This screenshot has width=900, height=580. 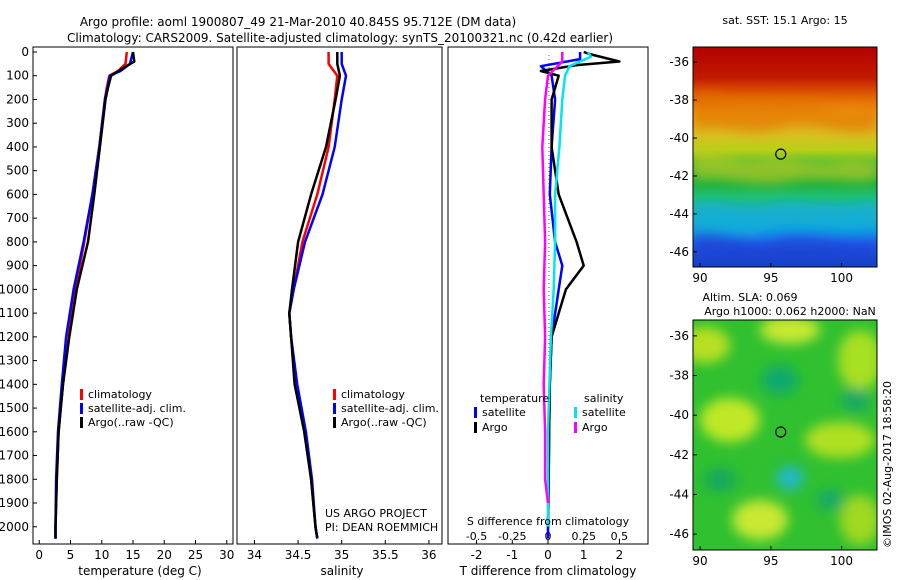 What do you see at coordinates (132, 555) in the screenshot?
I see `x-tick-label: 15` at bounding box center [132, 555].